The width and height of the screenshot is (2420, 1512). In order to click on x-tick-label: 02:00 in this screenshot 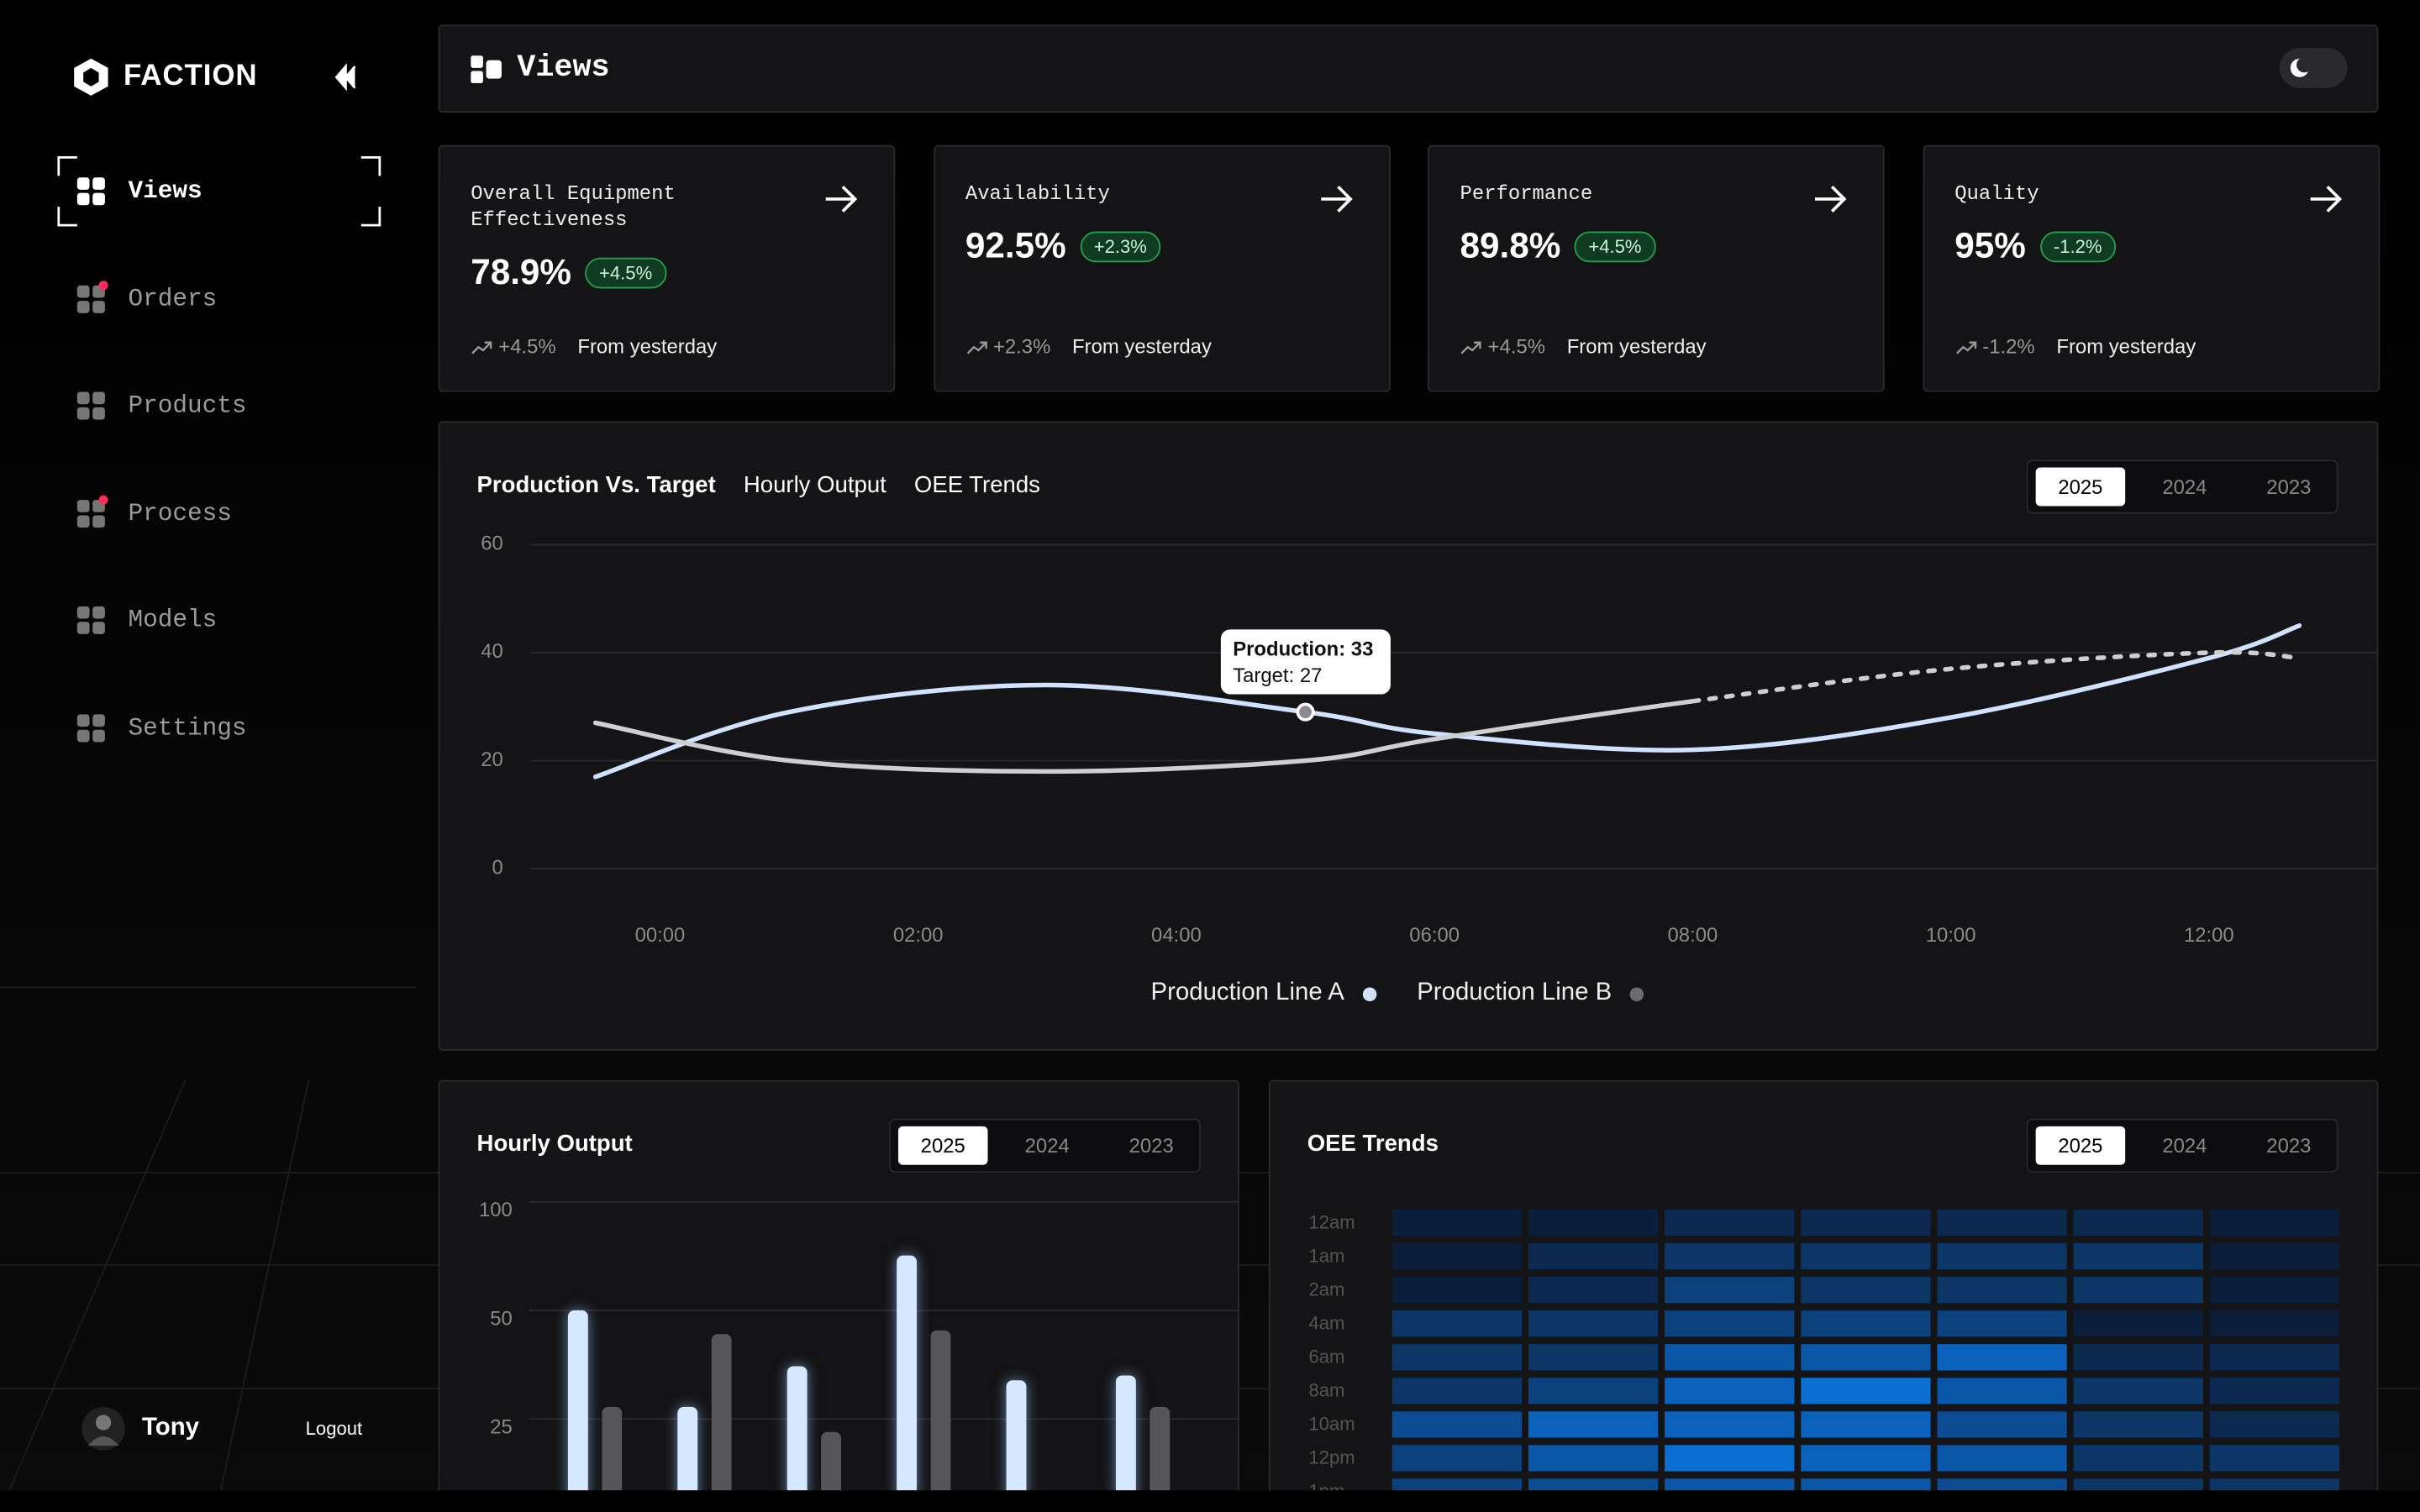, I will do `click(918, 935)`.